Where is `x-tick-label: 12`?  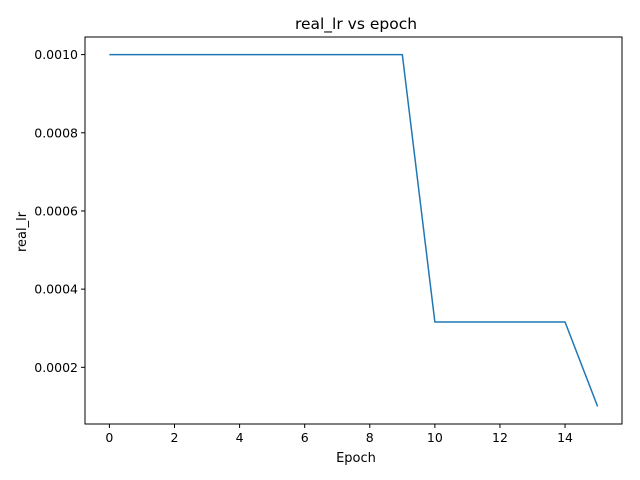
x-tick-label: 12 is located at coordinates (500, 437).